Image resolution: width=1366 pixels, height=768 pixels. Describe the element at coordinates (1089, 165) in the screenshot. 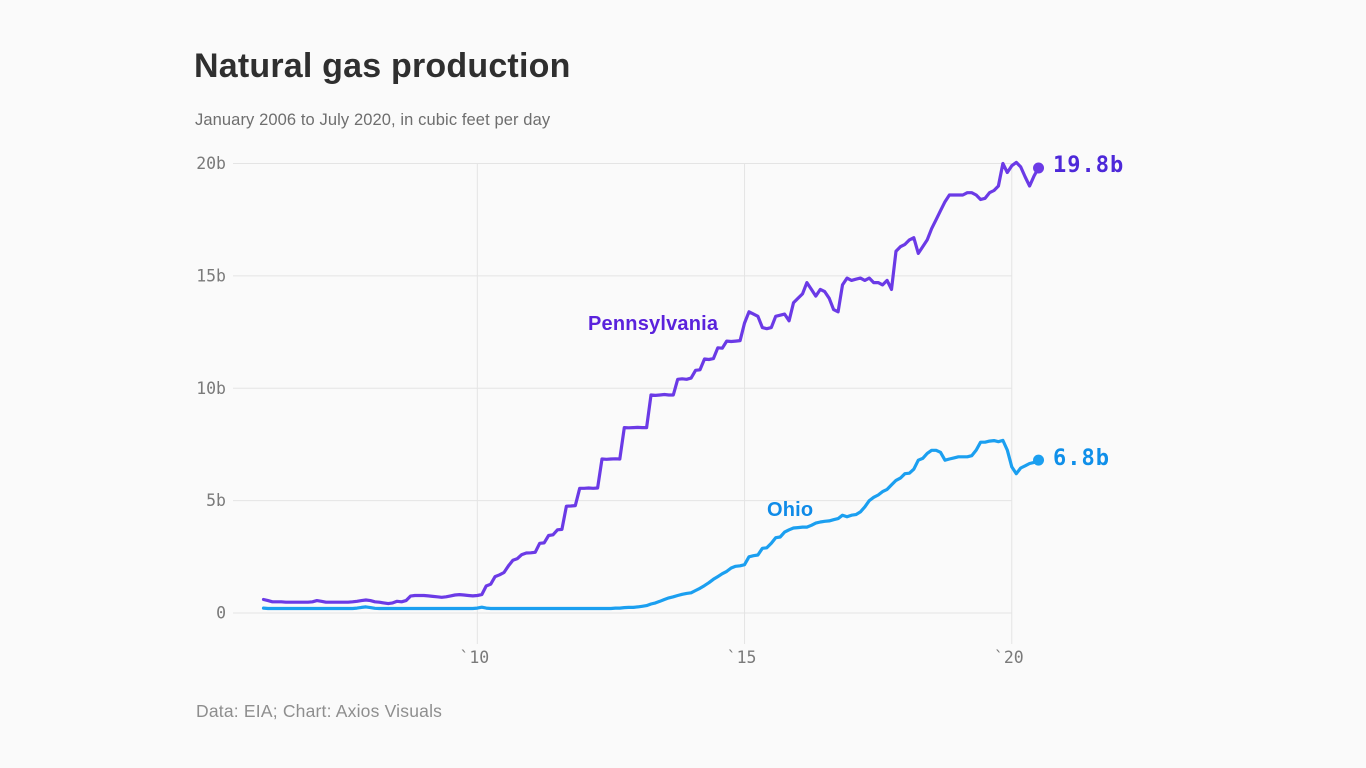

I see `end-value-label-pennsylvania: 19.8b` at that location.